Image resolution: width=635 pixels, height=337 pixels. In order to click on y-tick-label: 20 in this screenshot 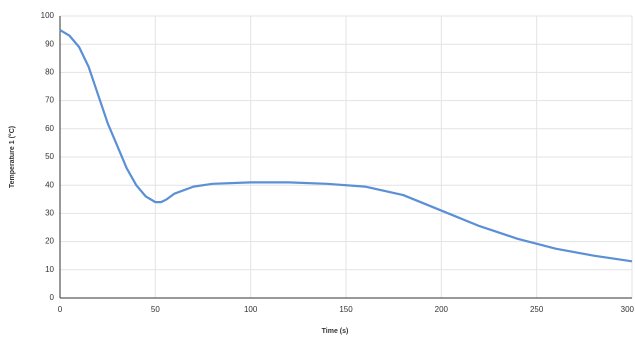, I will do `click(49, 241)`.